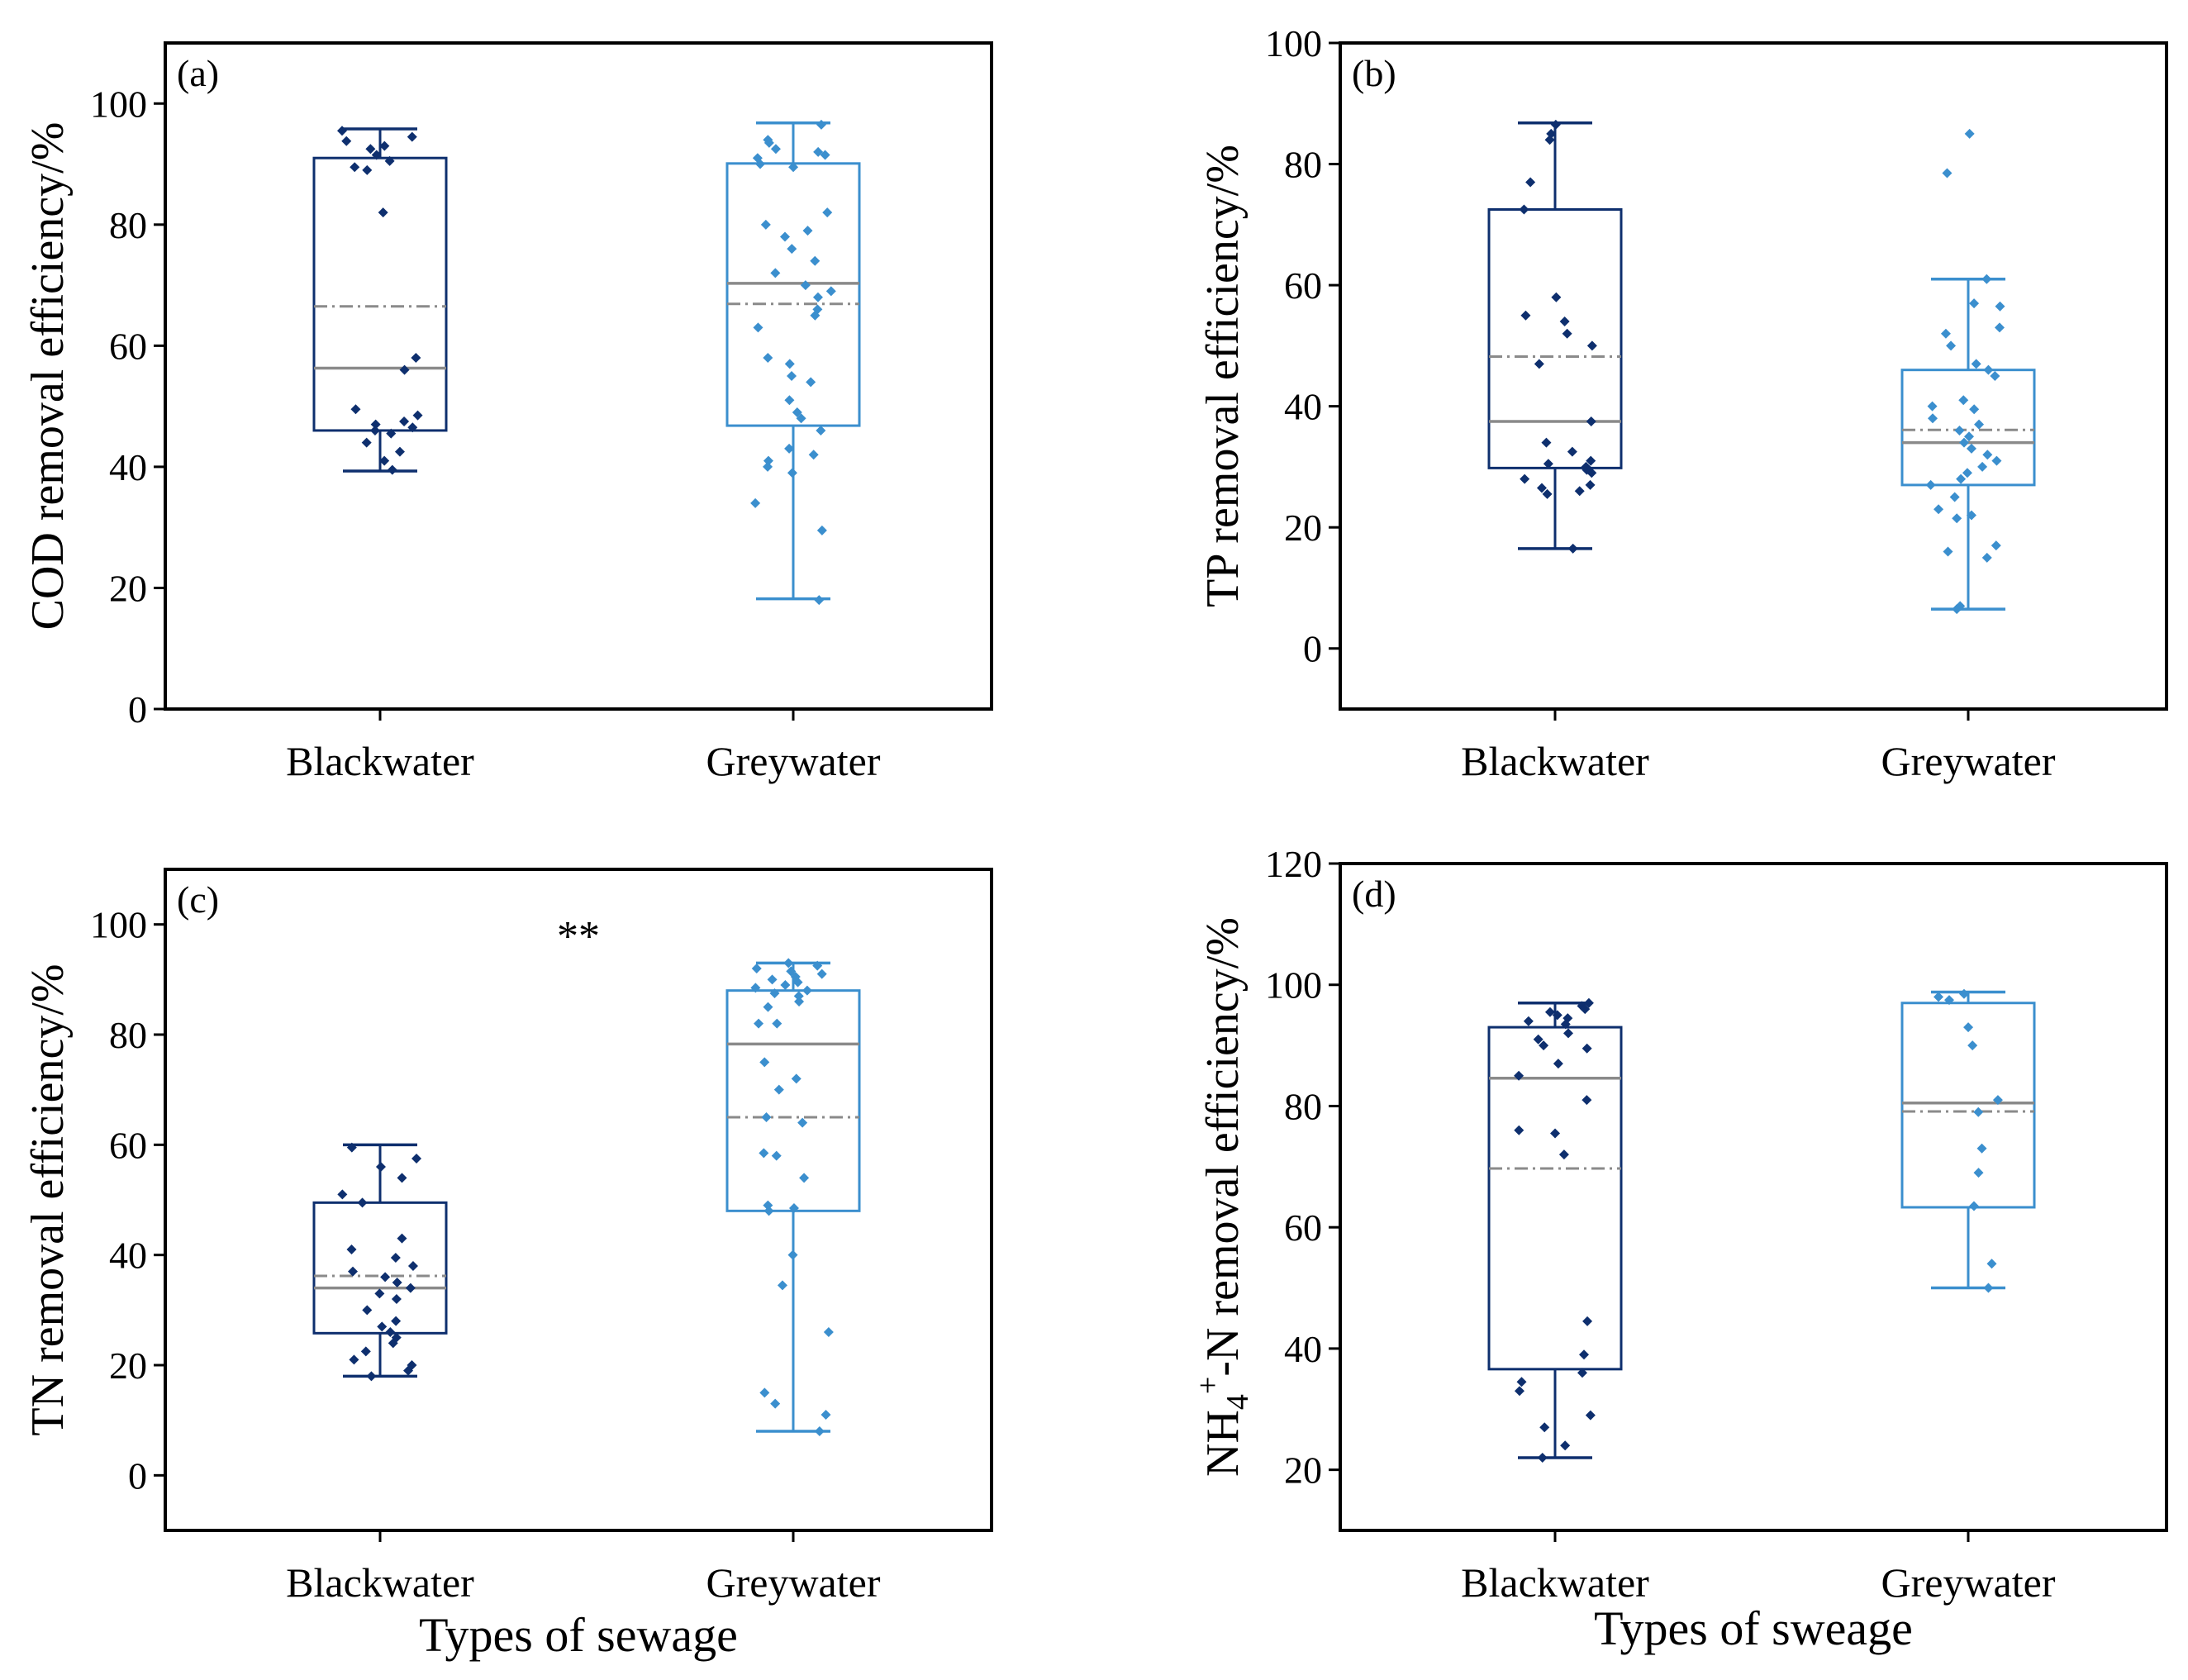 This screenshot has height=1680, width=2188. What do you see at coordinates (1312, 649) in the screenshot?
I see `y-tick-label: 0` at bounding box center [1312, 649].